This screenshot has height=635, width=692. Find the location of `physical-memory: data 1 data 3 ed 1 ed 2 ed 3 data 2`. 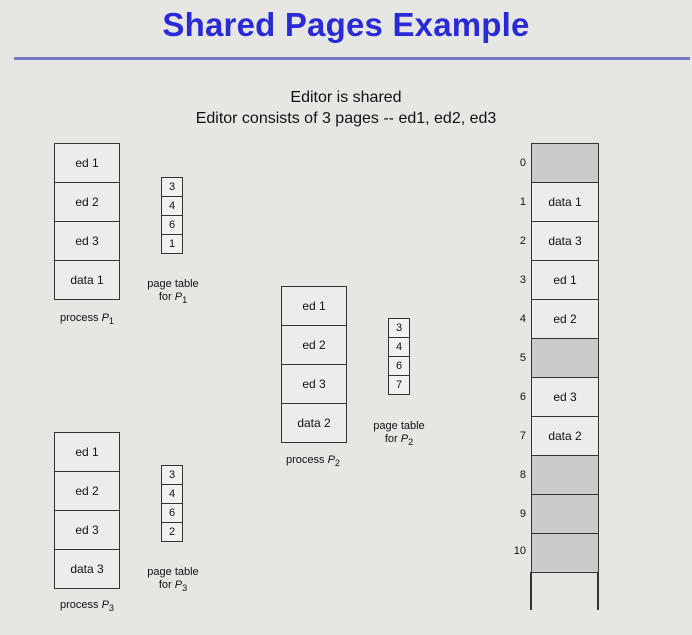

physical-memory: data 1 data 3 ed 1 ed 2 ed 3 data 2 is located at coordinates (565, 358).